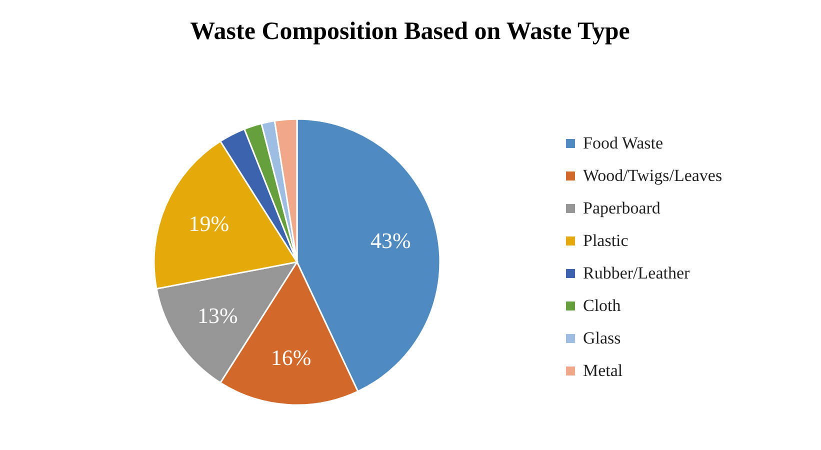  What do you see at coordinates (410, 31) in the screenshot?
I see `chart-title: Waste Composition Based on Waste Type` at bounding box center [410, 31].